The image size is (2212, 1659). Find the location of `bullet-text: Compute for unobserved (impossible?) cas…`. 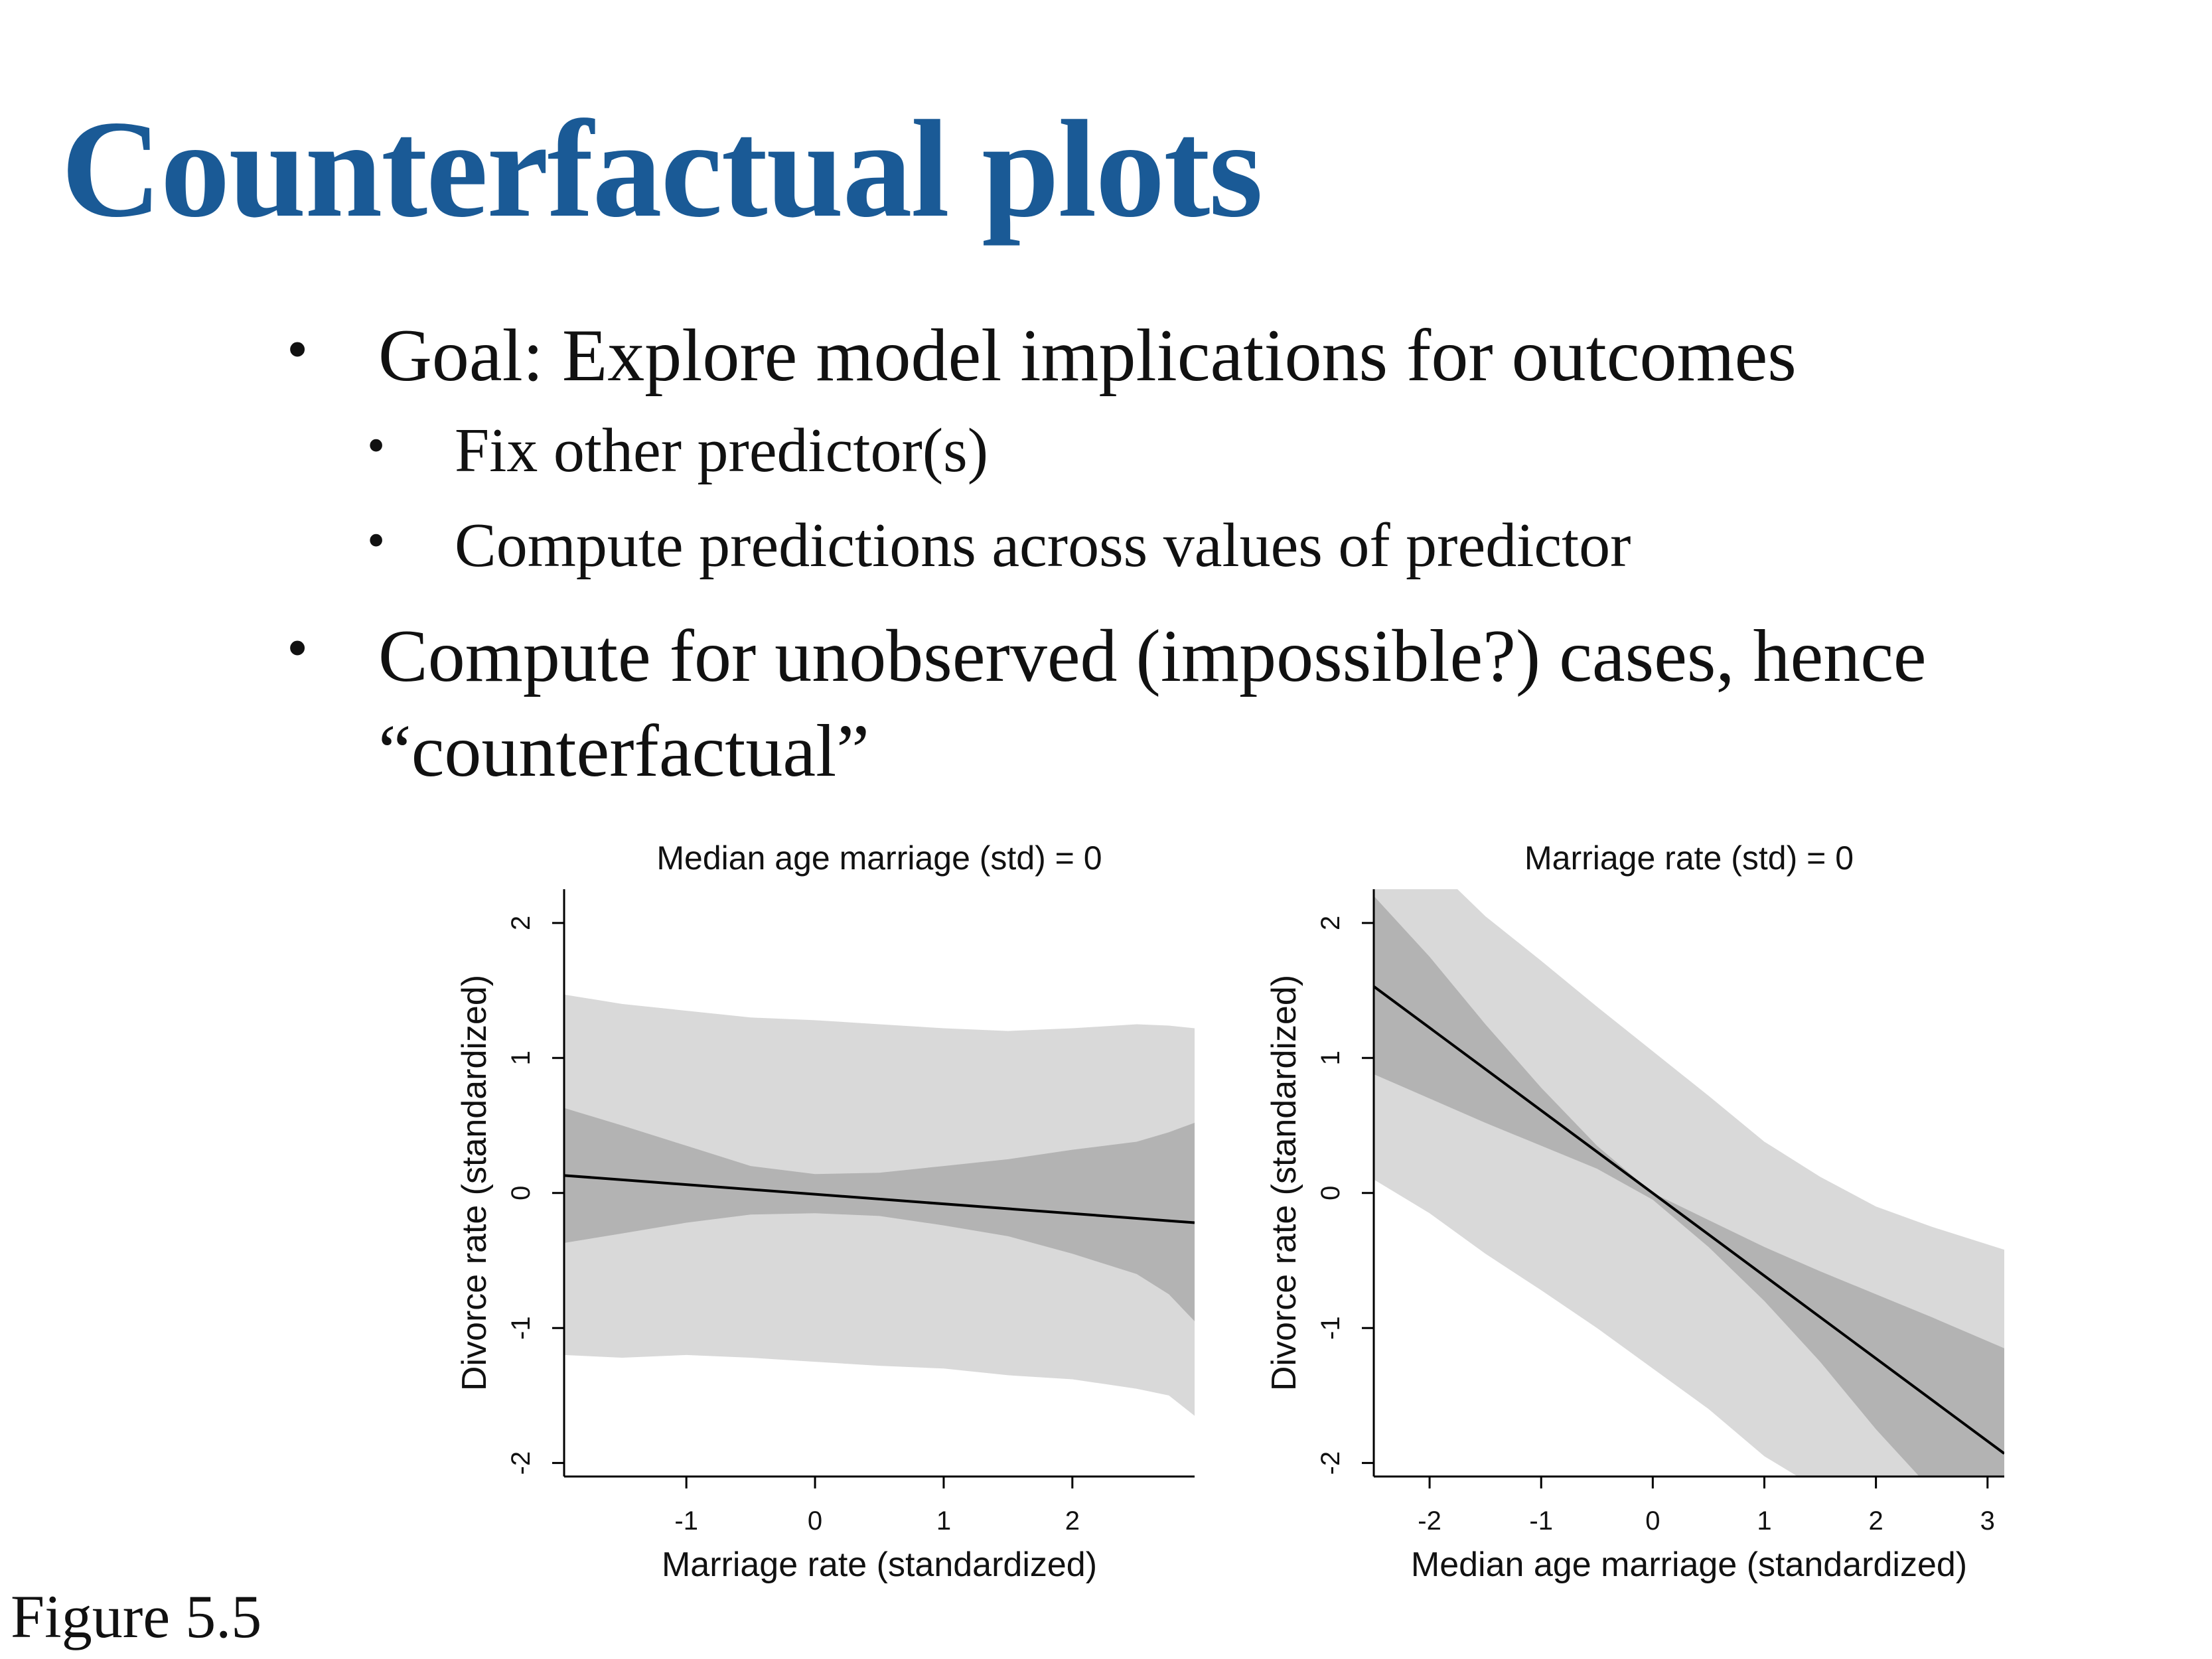

bullet-text: Compute for unobserved (impossible?) cas… is located at coordinates (1152, 704).